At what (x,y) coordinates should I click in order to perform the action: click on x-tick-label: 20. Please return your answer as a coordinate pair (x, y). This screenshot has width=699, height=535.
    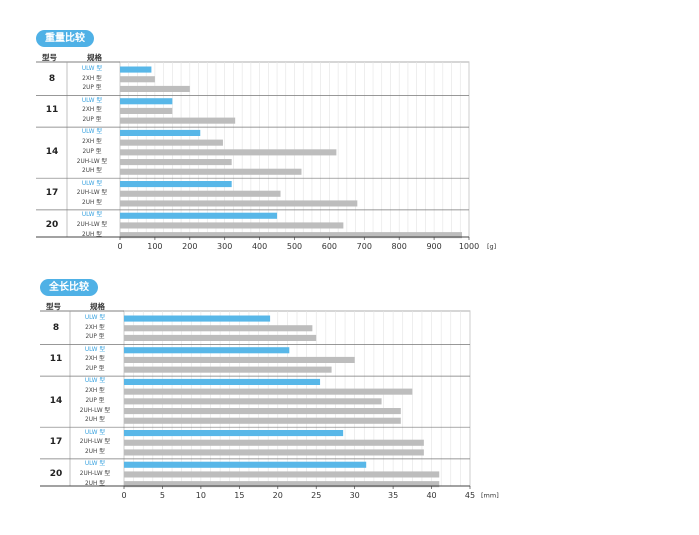
    Looking at the image, I should click on (278, 495).